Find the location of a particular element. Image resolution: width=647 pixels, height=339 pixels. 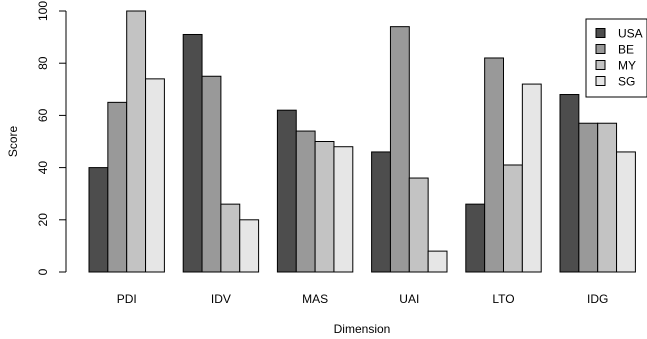

y-tick-label: 100 is located at coordinates (43, 11).